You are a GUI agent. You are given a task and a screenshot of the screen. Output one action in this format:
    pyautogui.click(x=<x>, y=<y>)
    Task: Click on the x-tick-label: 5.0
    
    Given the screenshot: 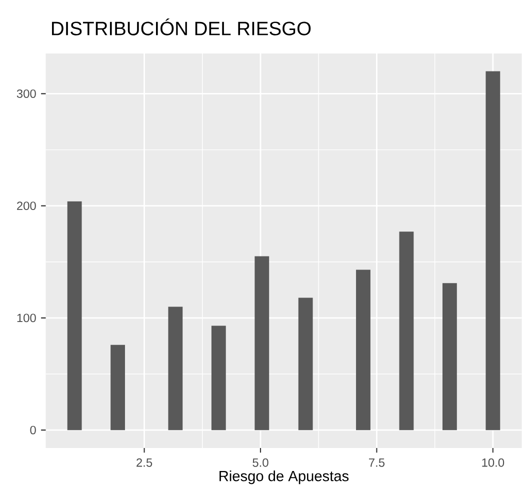 What is the action you would take?
    pyautogui.click(x=260, y=462)
    